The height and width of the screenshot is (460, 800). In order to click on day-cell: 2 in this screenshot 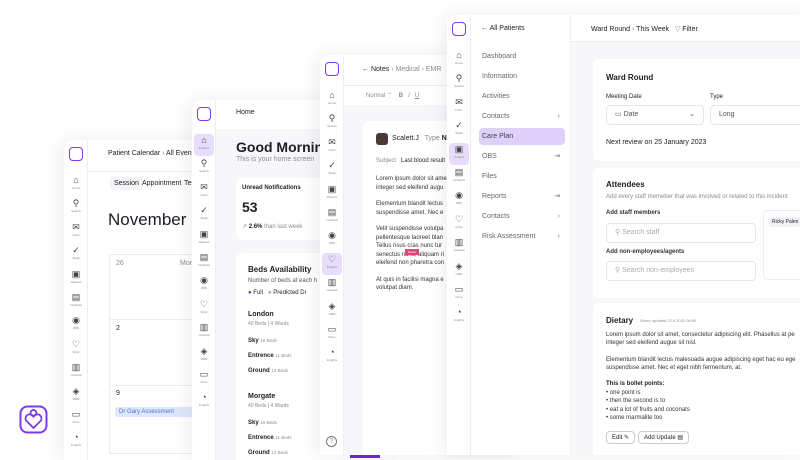, I will do `click(118, 328)`.